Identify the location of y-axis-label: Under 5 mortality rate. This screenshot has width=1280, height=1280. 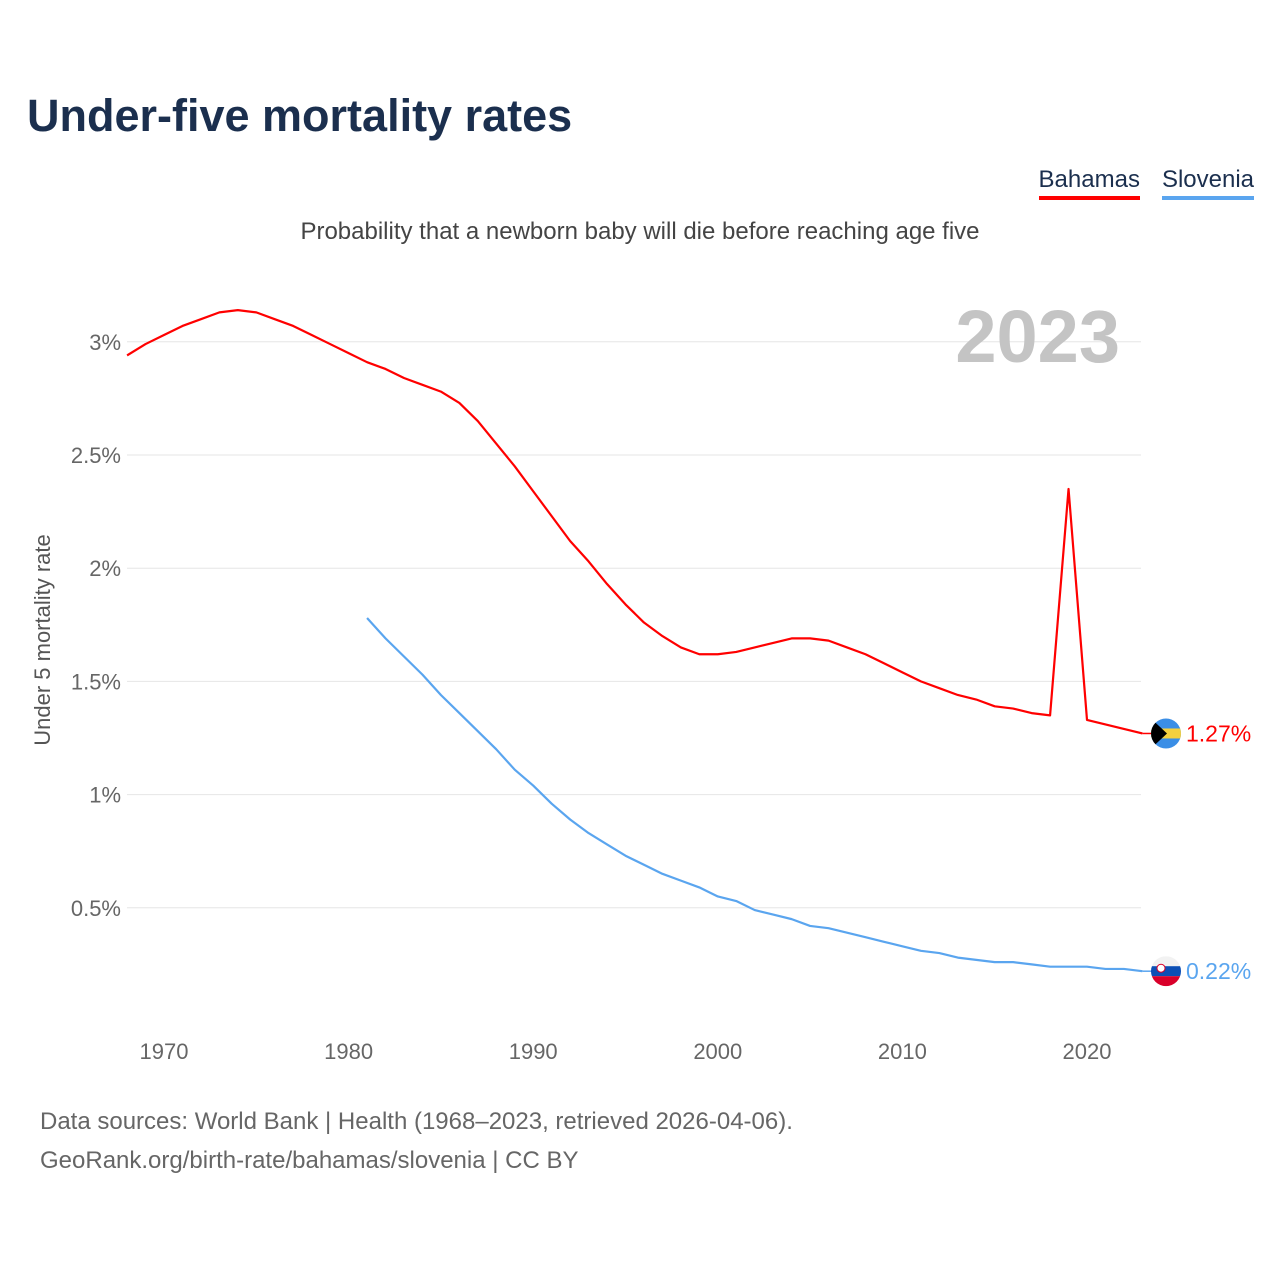
(42, 640).